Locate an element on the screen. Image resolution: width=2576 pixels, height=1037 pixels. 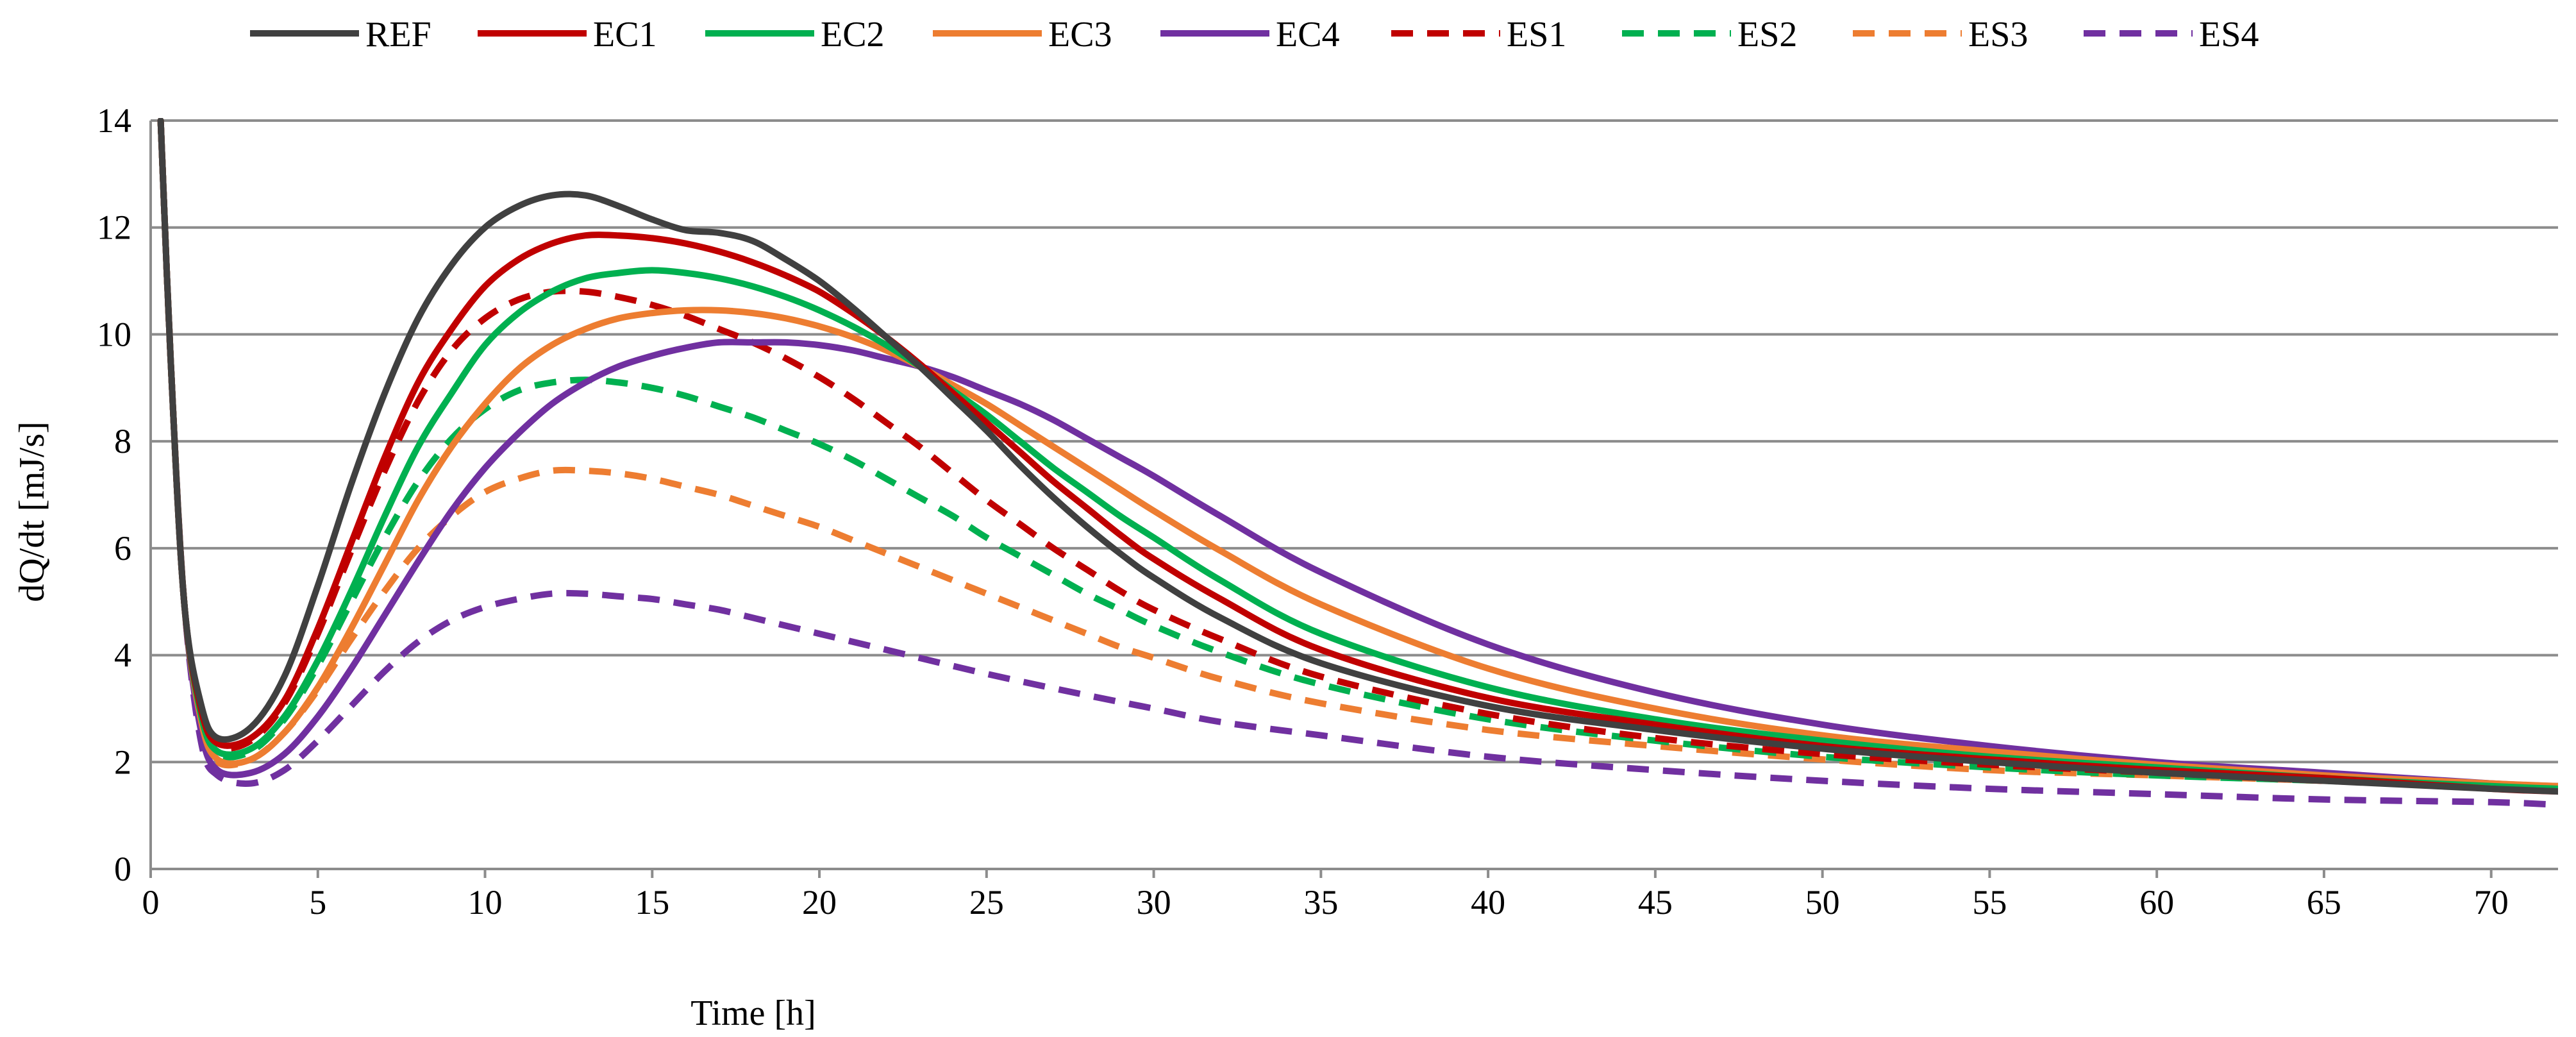
legend-item-ec2: EC2 is located at coordinates (795, 35).